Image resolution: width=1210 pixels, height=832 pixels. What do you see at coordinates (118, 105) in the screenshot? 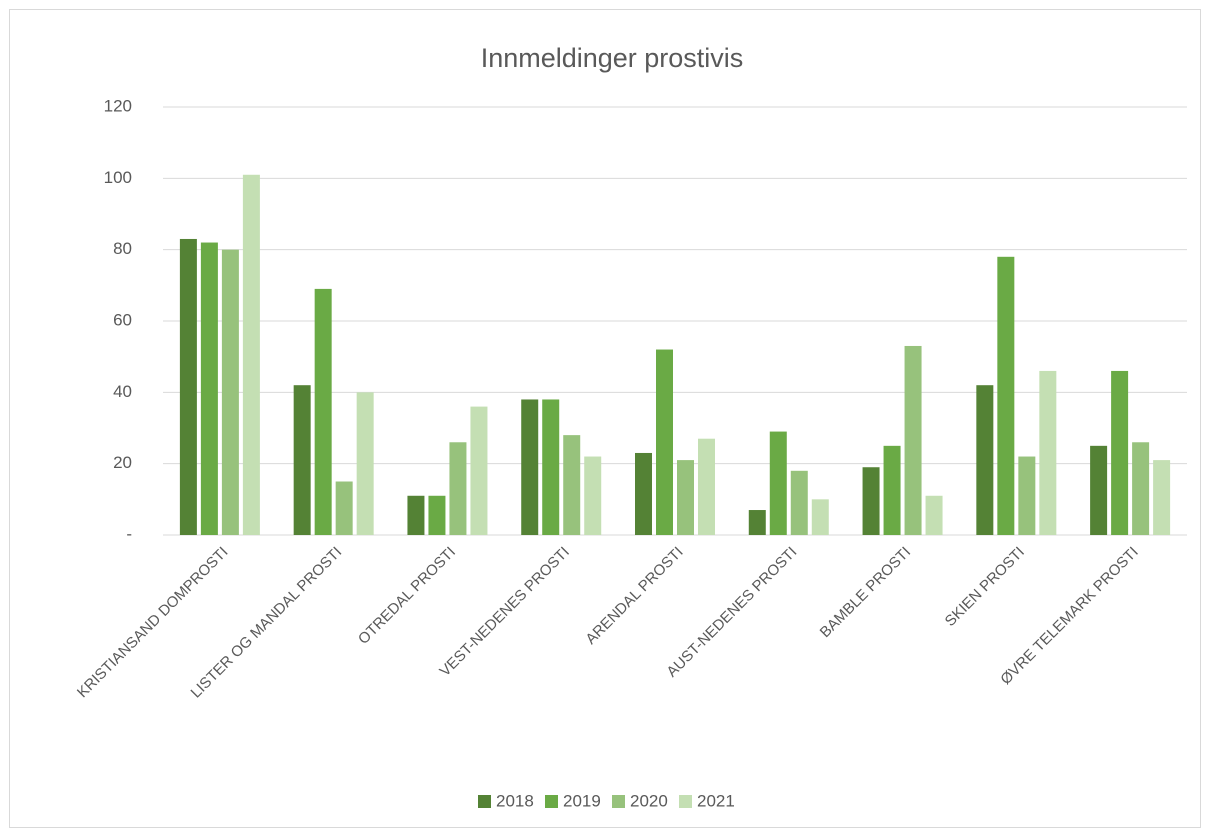
I see `y-tick-label: 120` at bounding box center [118, 105].